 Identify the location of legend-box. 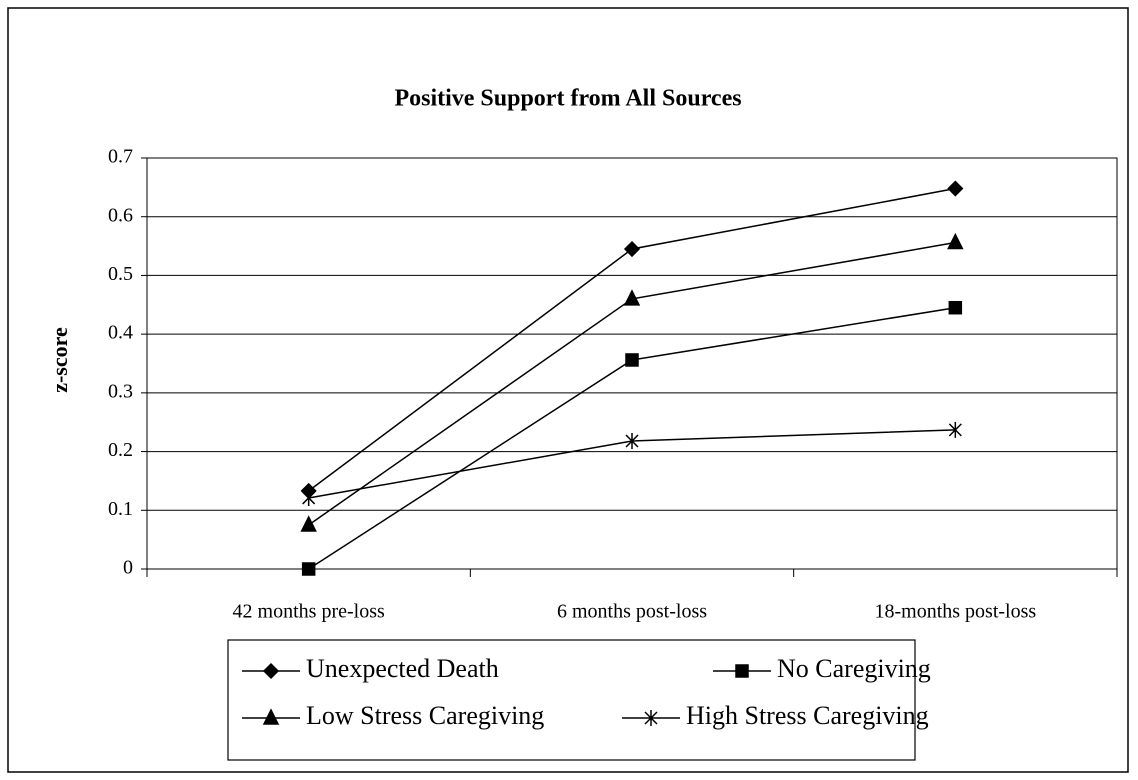
(571, 700).